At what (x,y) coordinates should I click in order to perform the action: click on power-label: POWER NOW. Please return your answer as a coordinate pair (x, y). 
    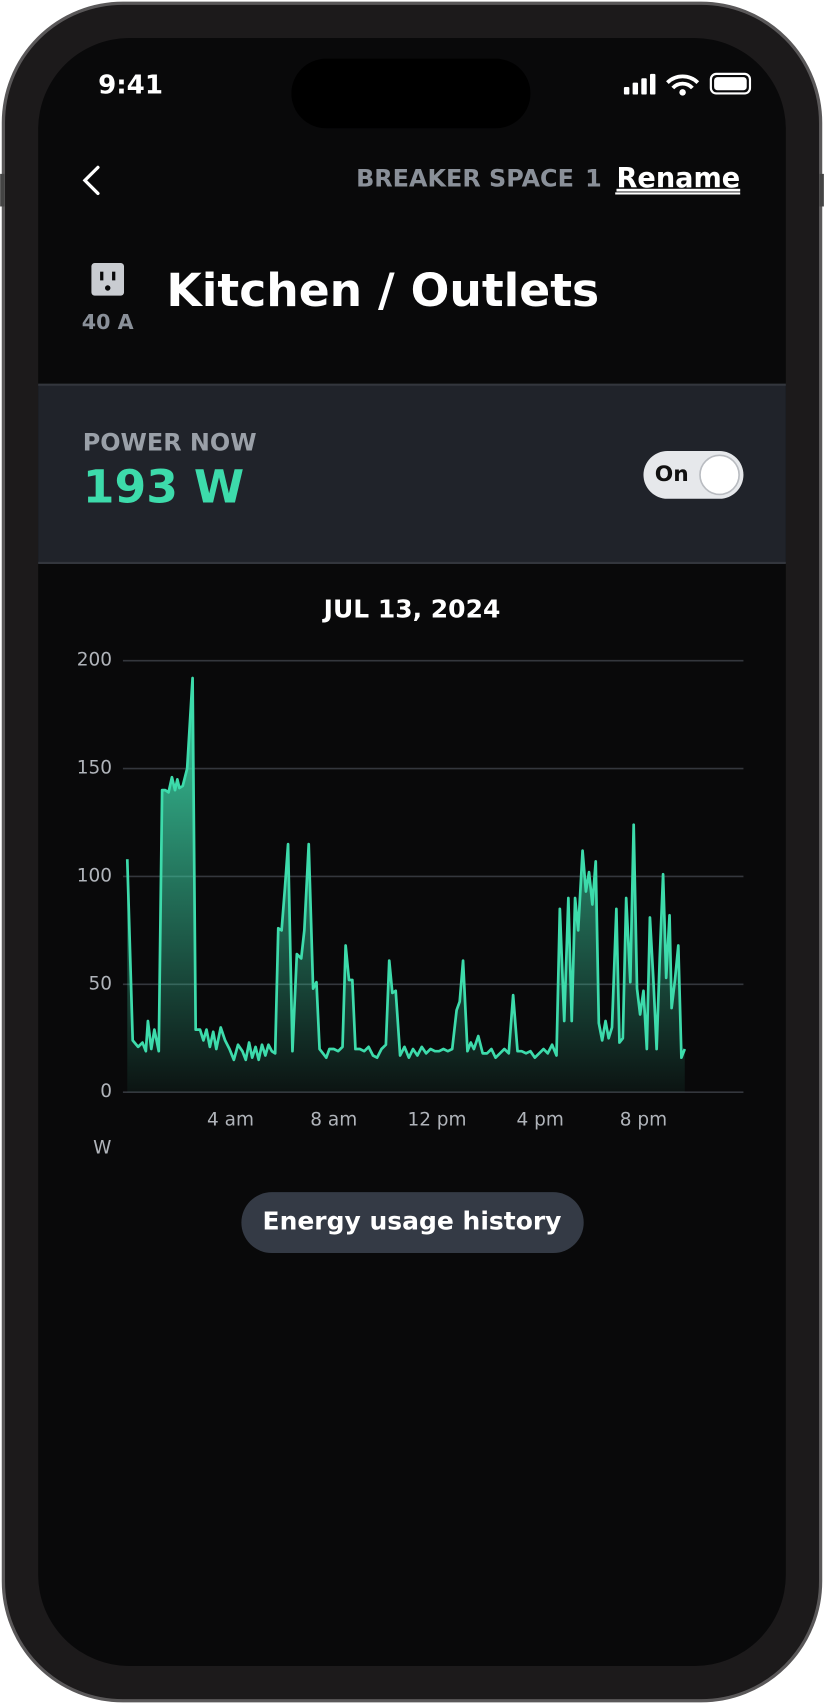
    Looking at the image, I should click on (170, 442).